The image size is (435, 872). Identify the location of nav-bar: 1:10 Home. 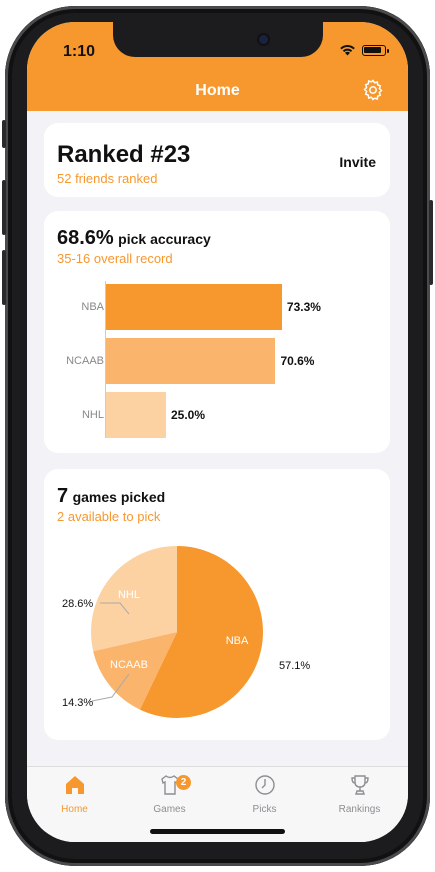
(217, 66).